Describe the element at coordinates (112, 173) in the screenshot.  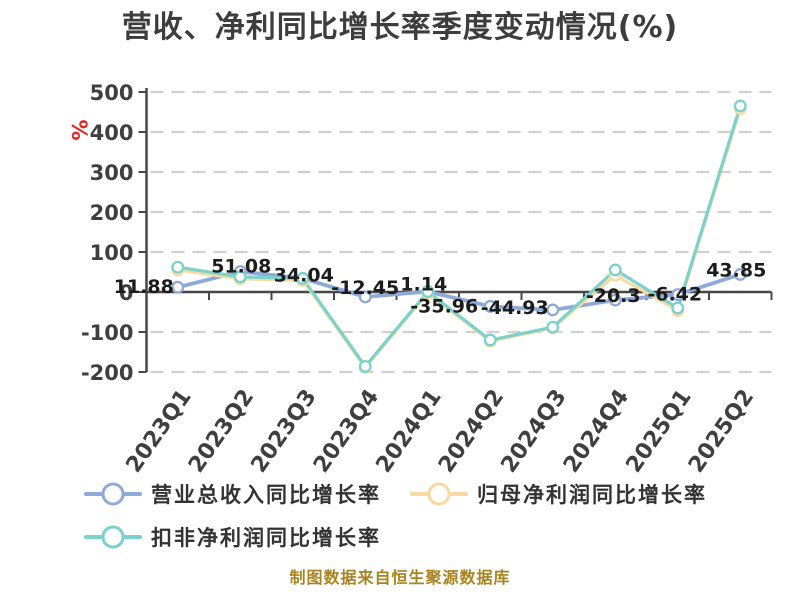
I see `y-tick-label: 300` at that location.